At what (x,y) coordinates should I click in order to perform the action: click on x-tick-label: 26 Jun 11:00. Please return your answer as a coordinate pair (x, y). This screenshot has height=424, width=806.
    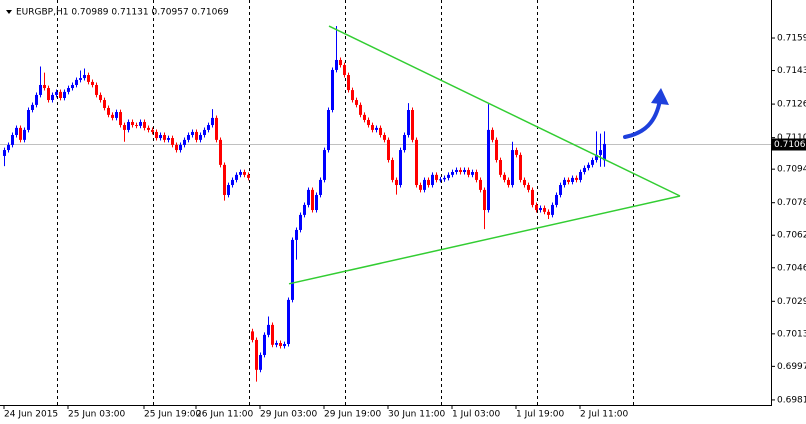
    Looking at the image, I should click on (224, 415).